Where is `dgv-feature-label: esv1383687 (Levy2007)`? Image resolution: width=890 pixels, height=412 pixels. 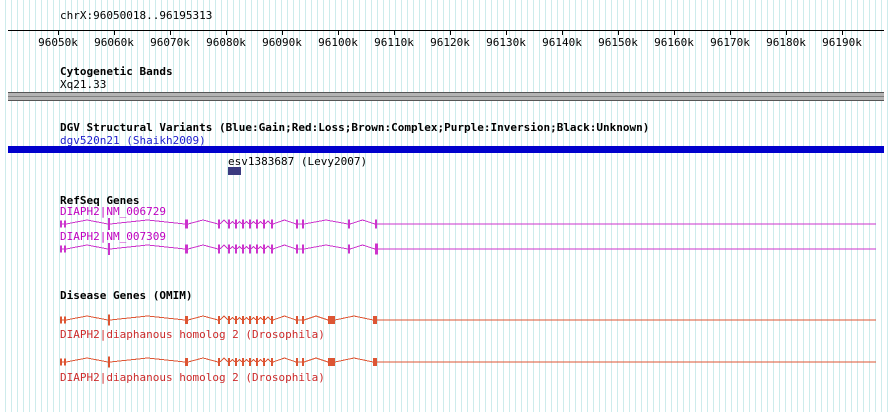 dgv-feature-label: esv1383687 (Levy2007) is located at coordinates (298, 161).